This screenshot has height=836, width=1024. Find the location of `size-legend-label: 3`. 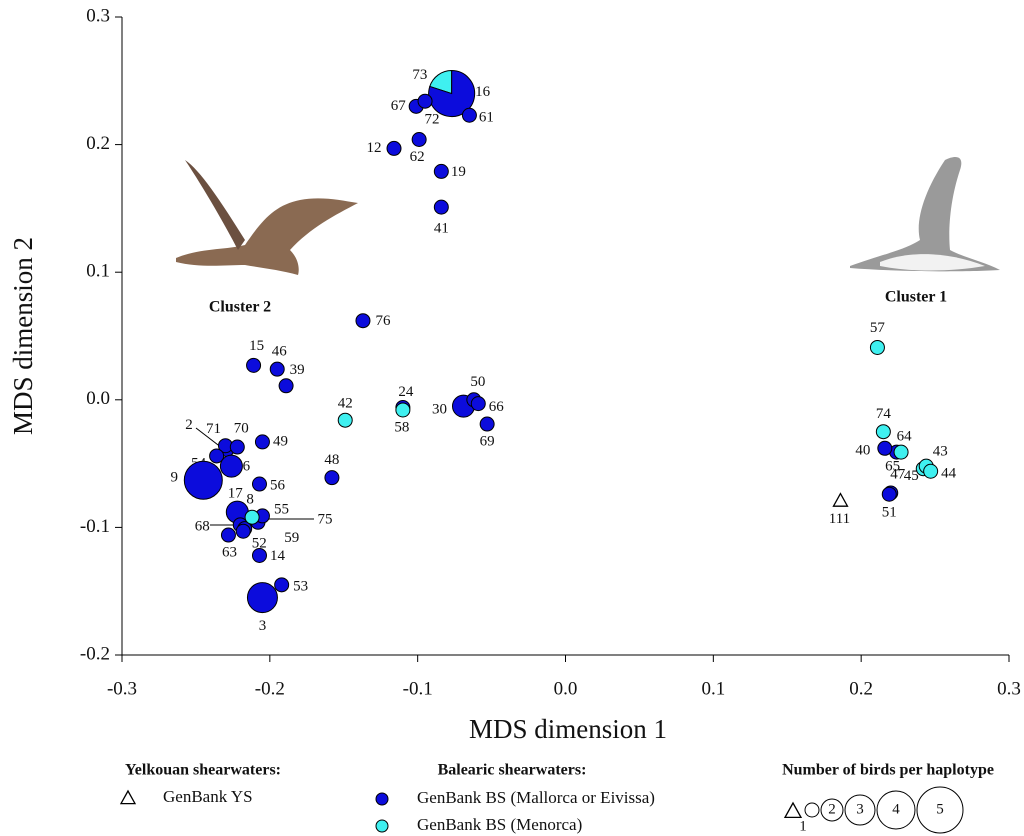

size-legend-label: 3 is located at coordinates (860, 809).